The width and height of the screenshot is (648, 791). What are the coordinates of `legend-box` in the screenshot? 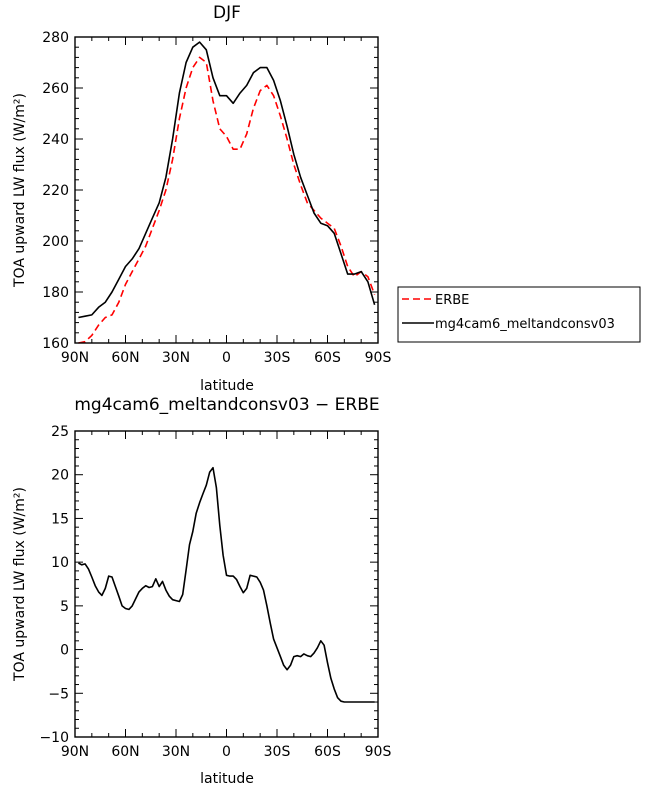 It's located at (519, 314).